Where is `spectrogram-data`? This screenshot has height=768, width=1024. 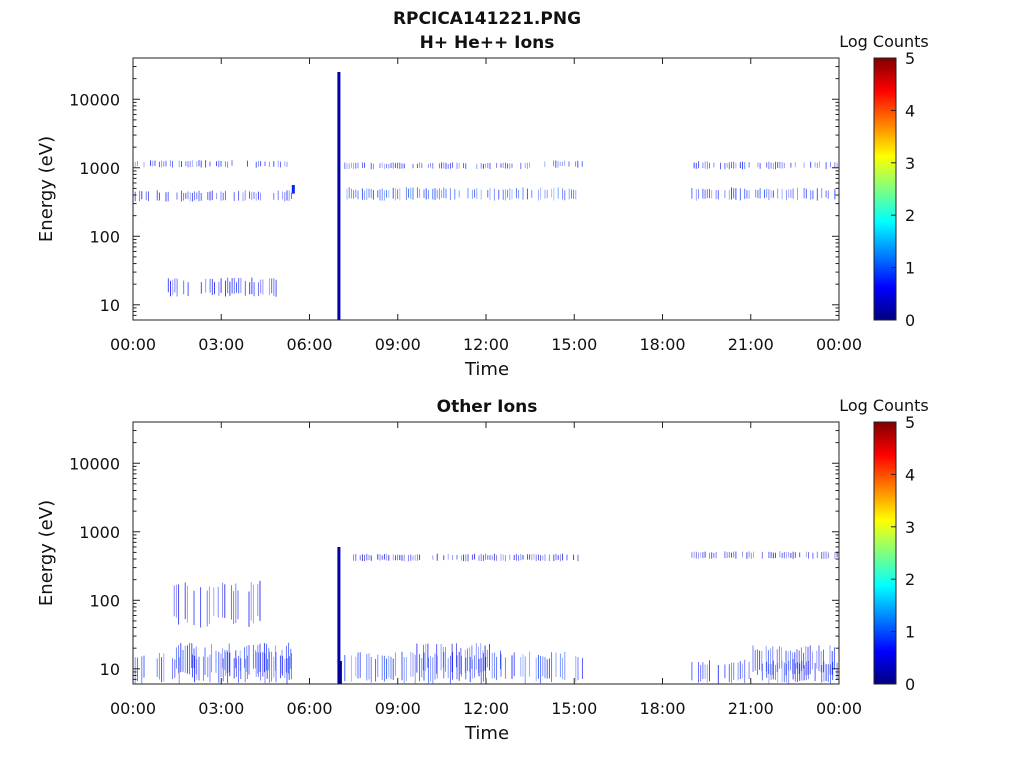 spectrogram-data is located at coordinates (485, 615).